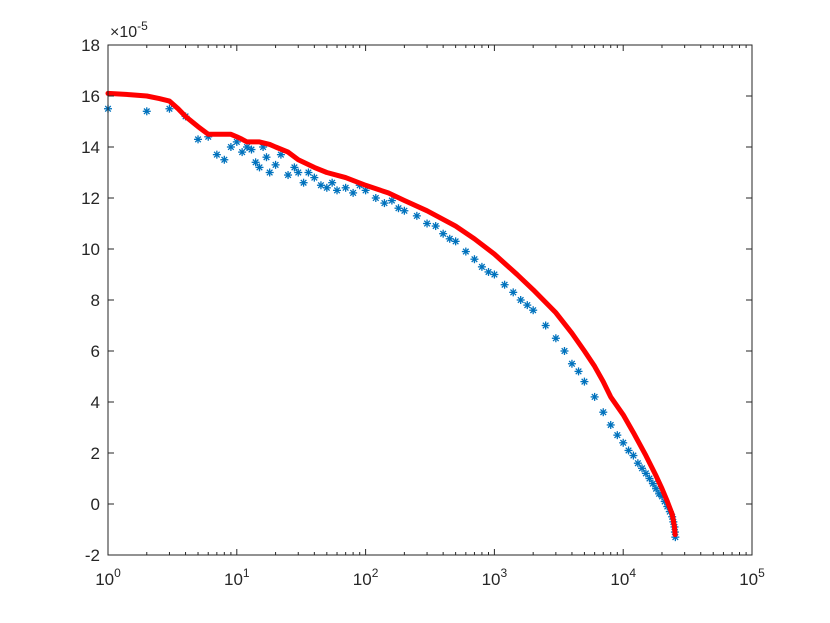 The width and height of the screenshot is (830, 623). I want to click on y-tick-label: 8, so click(95, 300).